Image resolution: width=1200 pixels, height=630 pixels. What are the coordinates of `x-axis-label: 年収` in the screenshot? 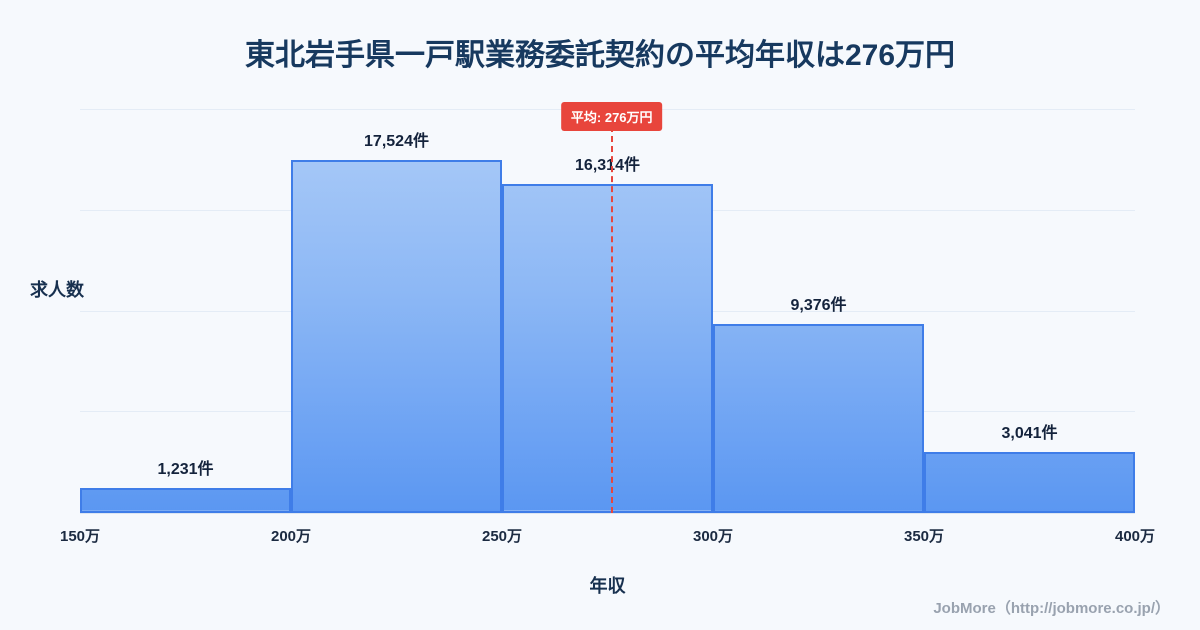 It's located at (607, 586).